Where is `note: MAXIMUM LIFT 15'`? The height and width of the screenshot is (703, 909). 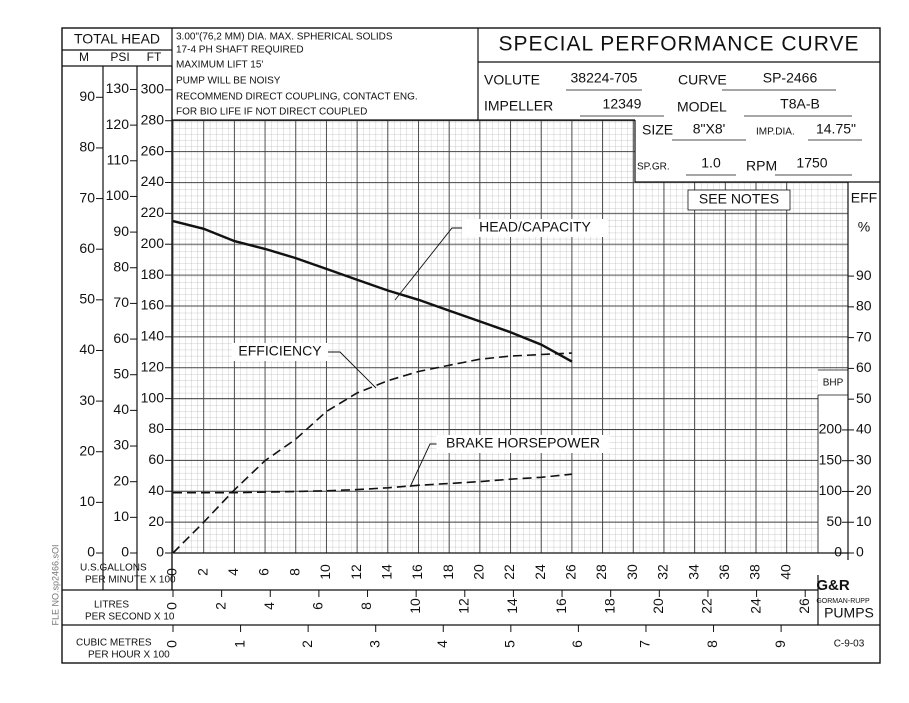
note: MAXIMUM LIFT 15' is located at coordinates (219, 65).